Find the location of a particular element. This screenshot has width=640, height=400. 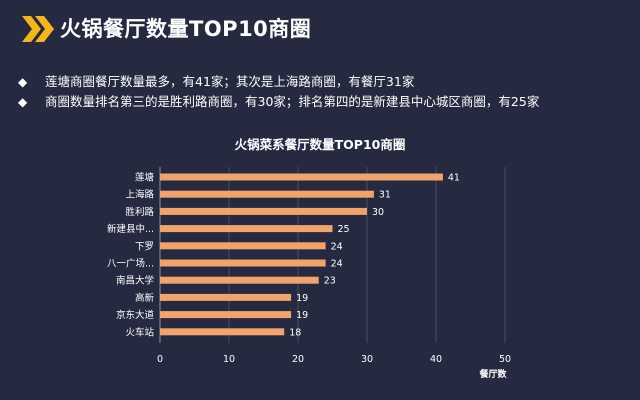

bullet-item: ◆ 莲塘商圈餐厅数量最多，有41家；其次是上海路商圈，有餐厅31家 is located at coordinates (323, 82).